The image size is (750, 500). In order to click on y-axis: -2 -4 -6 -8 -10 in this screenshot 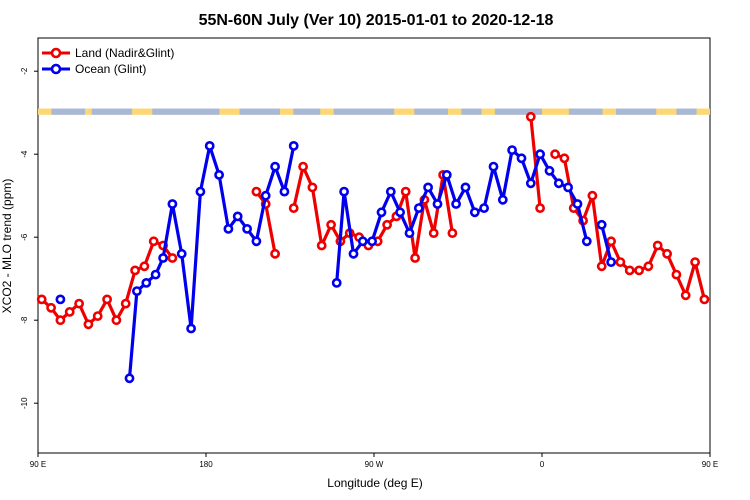, I will do `click(29, 238)`.